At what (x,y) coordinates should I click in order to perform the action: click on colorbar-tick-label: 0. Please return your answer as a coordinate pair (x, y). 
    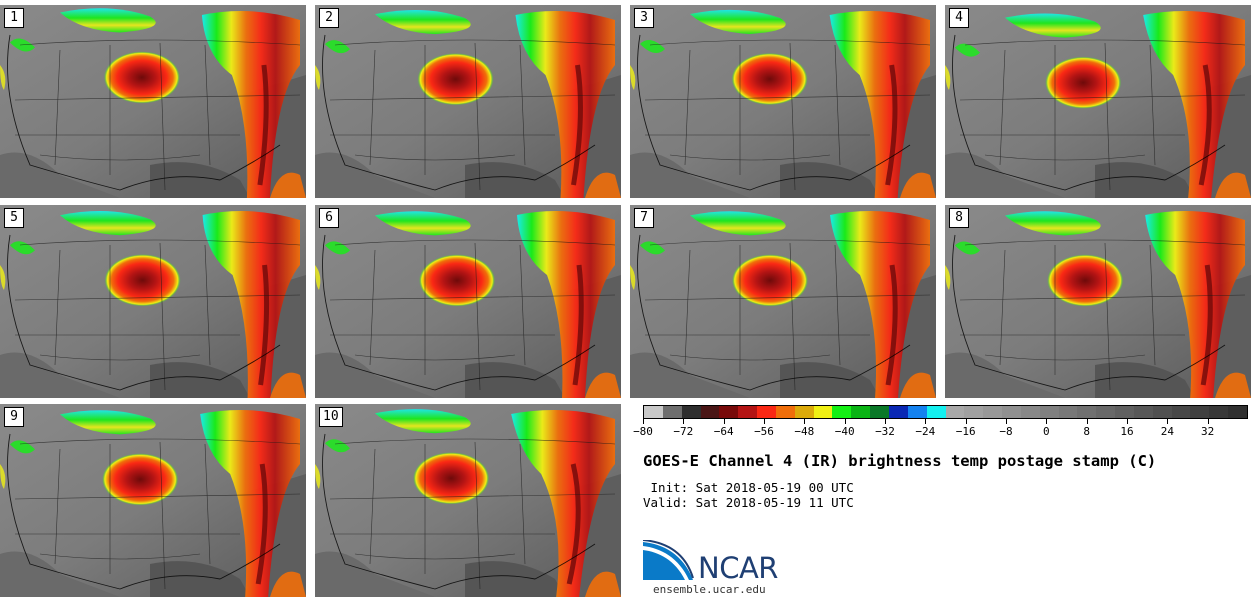
    Looking at the image, I should click on (1046, 431).